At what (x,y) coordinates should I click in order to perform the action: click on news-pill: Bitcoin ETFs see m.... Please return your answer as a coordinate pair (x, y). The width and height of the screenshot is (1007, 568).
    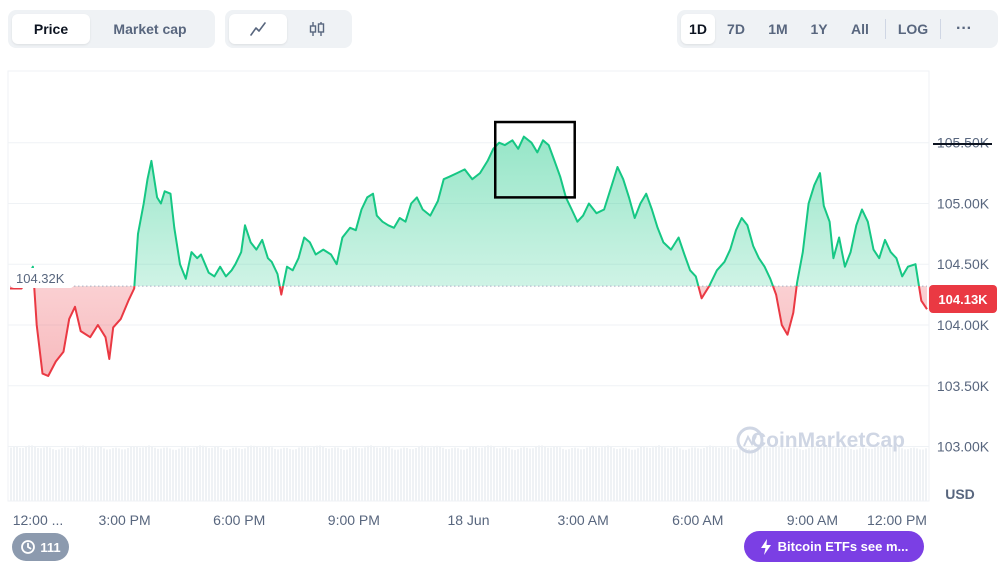
    Looking at the image, I should click on (834, 546).